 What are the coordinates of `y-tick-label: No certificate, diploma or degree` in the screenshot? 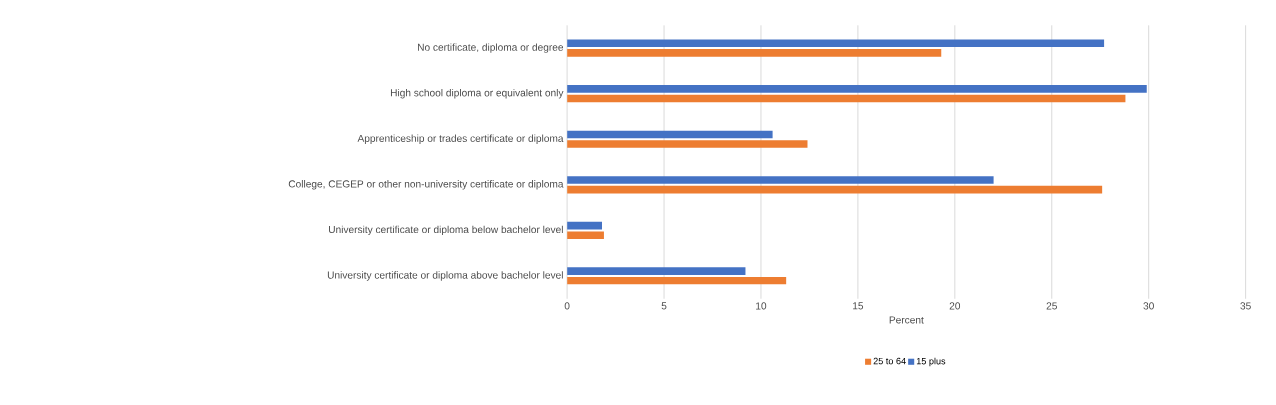 It's located at (491, 48).